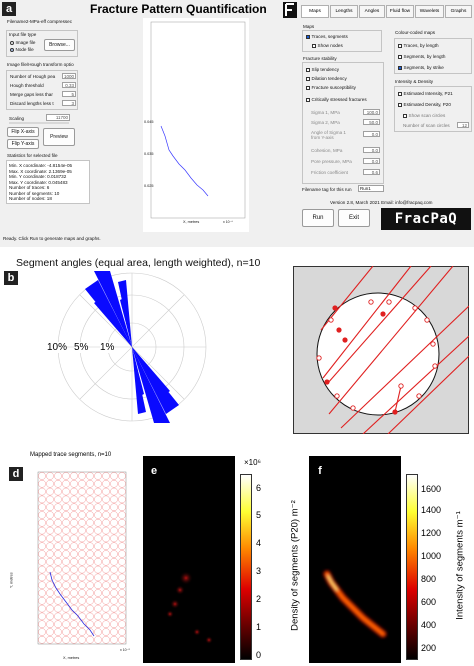  What do you see at coordinates (354, 218) in the screenshot?
I see `exit-button: Exit` at bounding box center [354, 218].